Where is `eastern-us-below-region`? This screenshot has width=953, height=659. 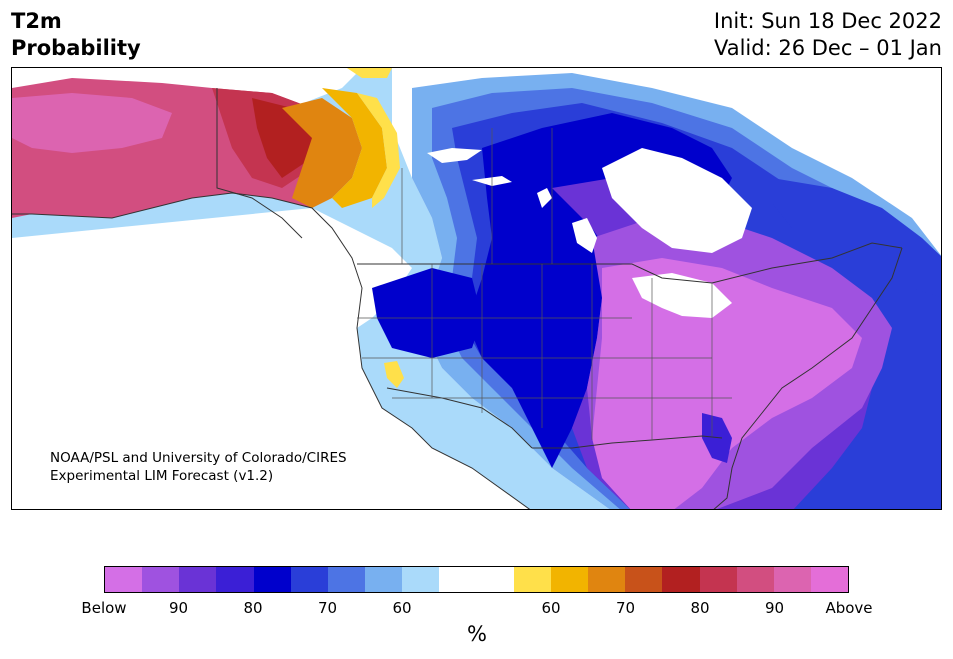 eastern-us-below-region is located at coordinates (727, 383).